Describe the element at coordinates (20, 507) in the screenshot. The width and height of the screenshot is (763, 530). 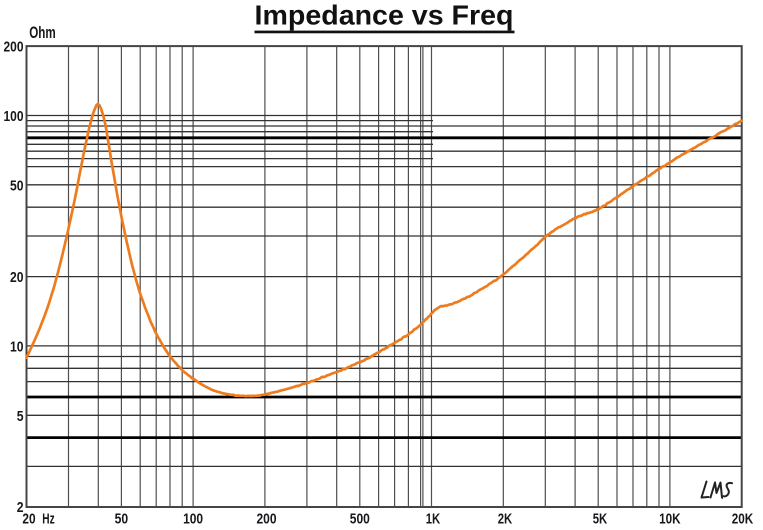
I see `svg-text: 2` at that location.